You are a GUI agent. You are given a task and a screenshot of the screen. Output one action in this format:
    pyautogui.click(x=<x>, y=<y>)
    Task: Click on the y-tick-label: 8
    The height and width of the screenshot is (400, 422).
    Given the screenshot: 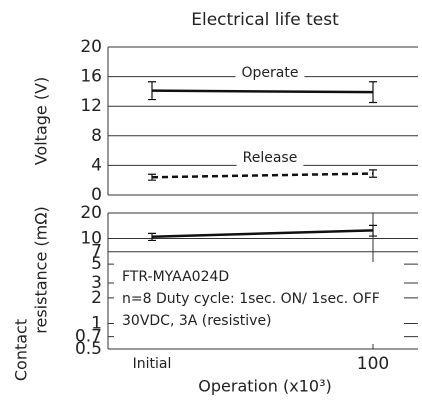 What is the action you would take?
    pyautogui.click(x=96, y=136)
    